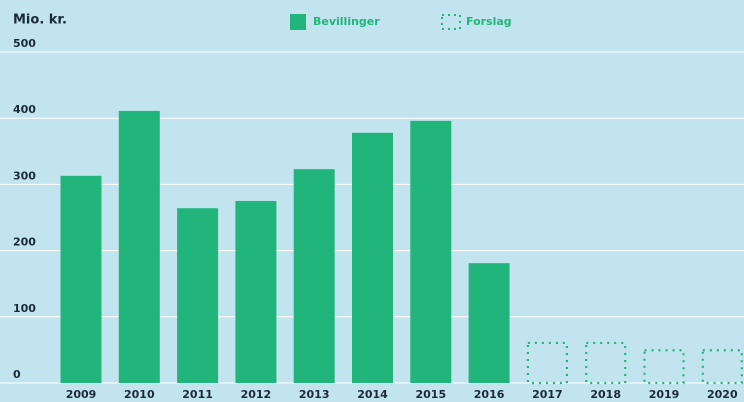  I want to click on x-tick-label: 2013, so click(314, 394).